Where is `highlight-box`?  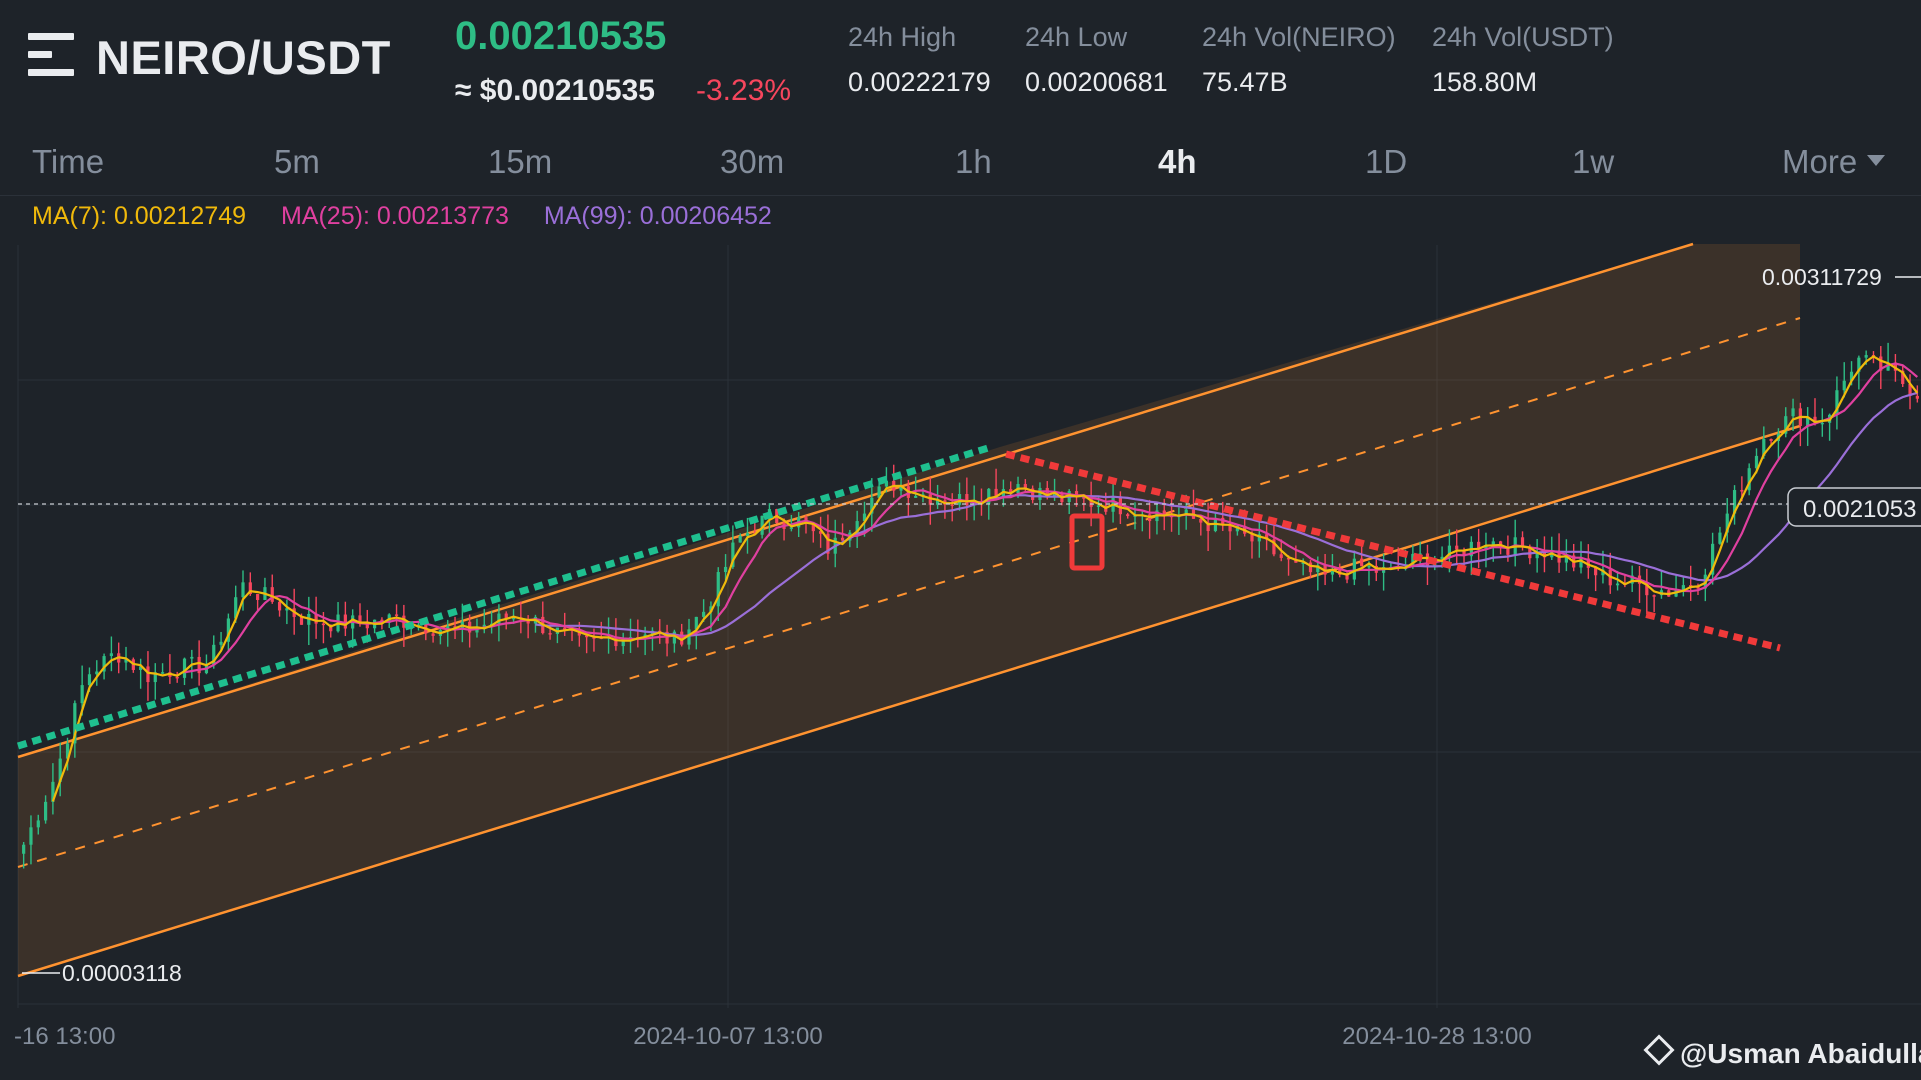 highlight-box is located at coordinates (1087, 542).